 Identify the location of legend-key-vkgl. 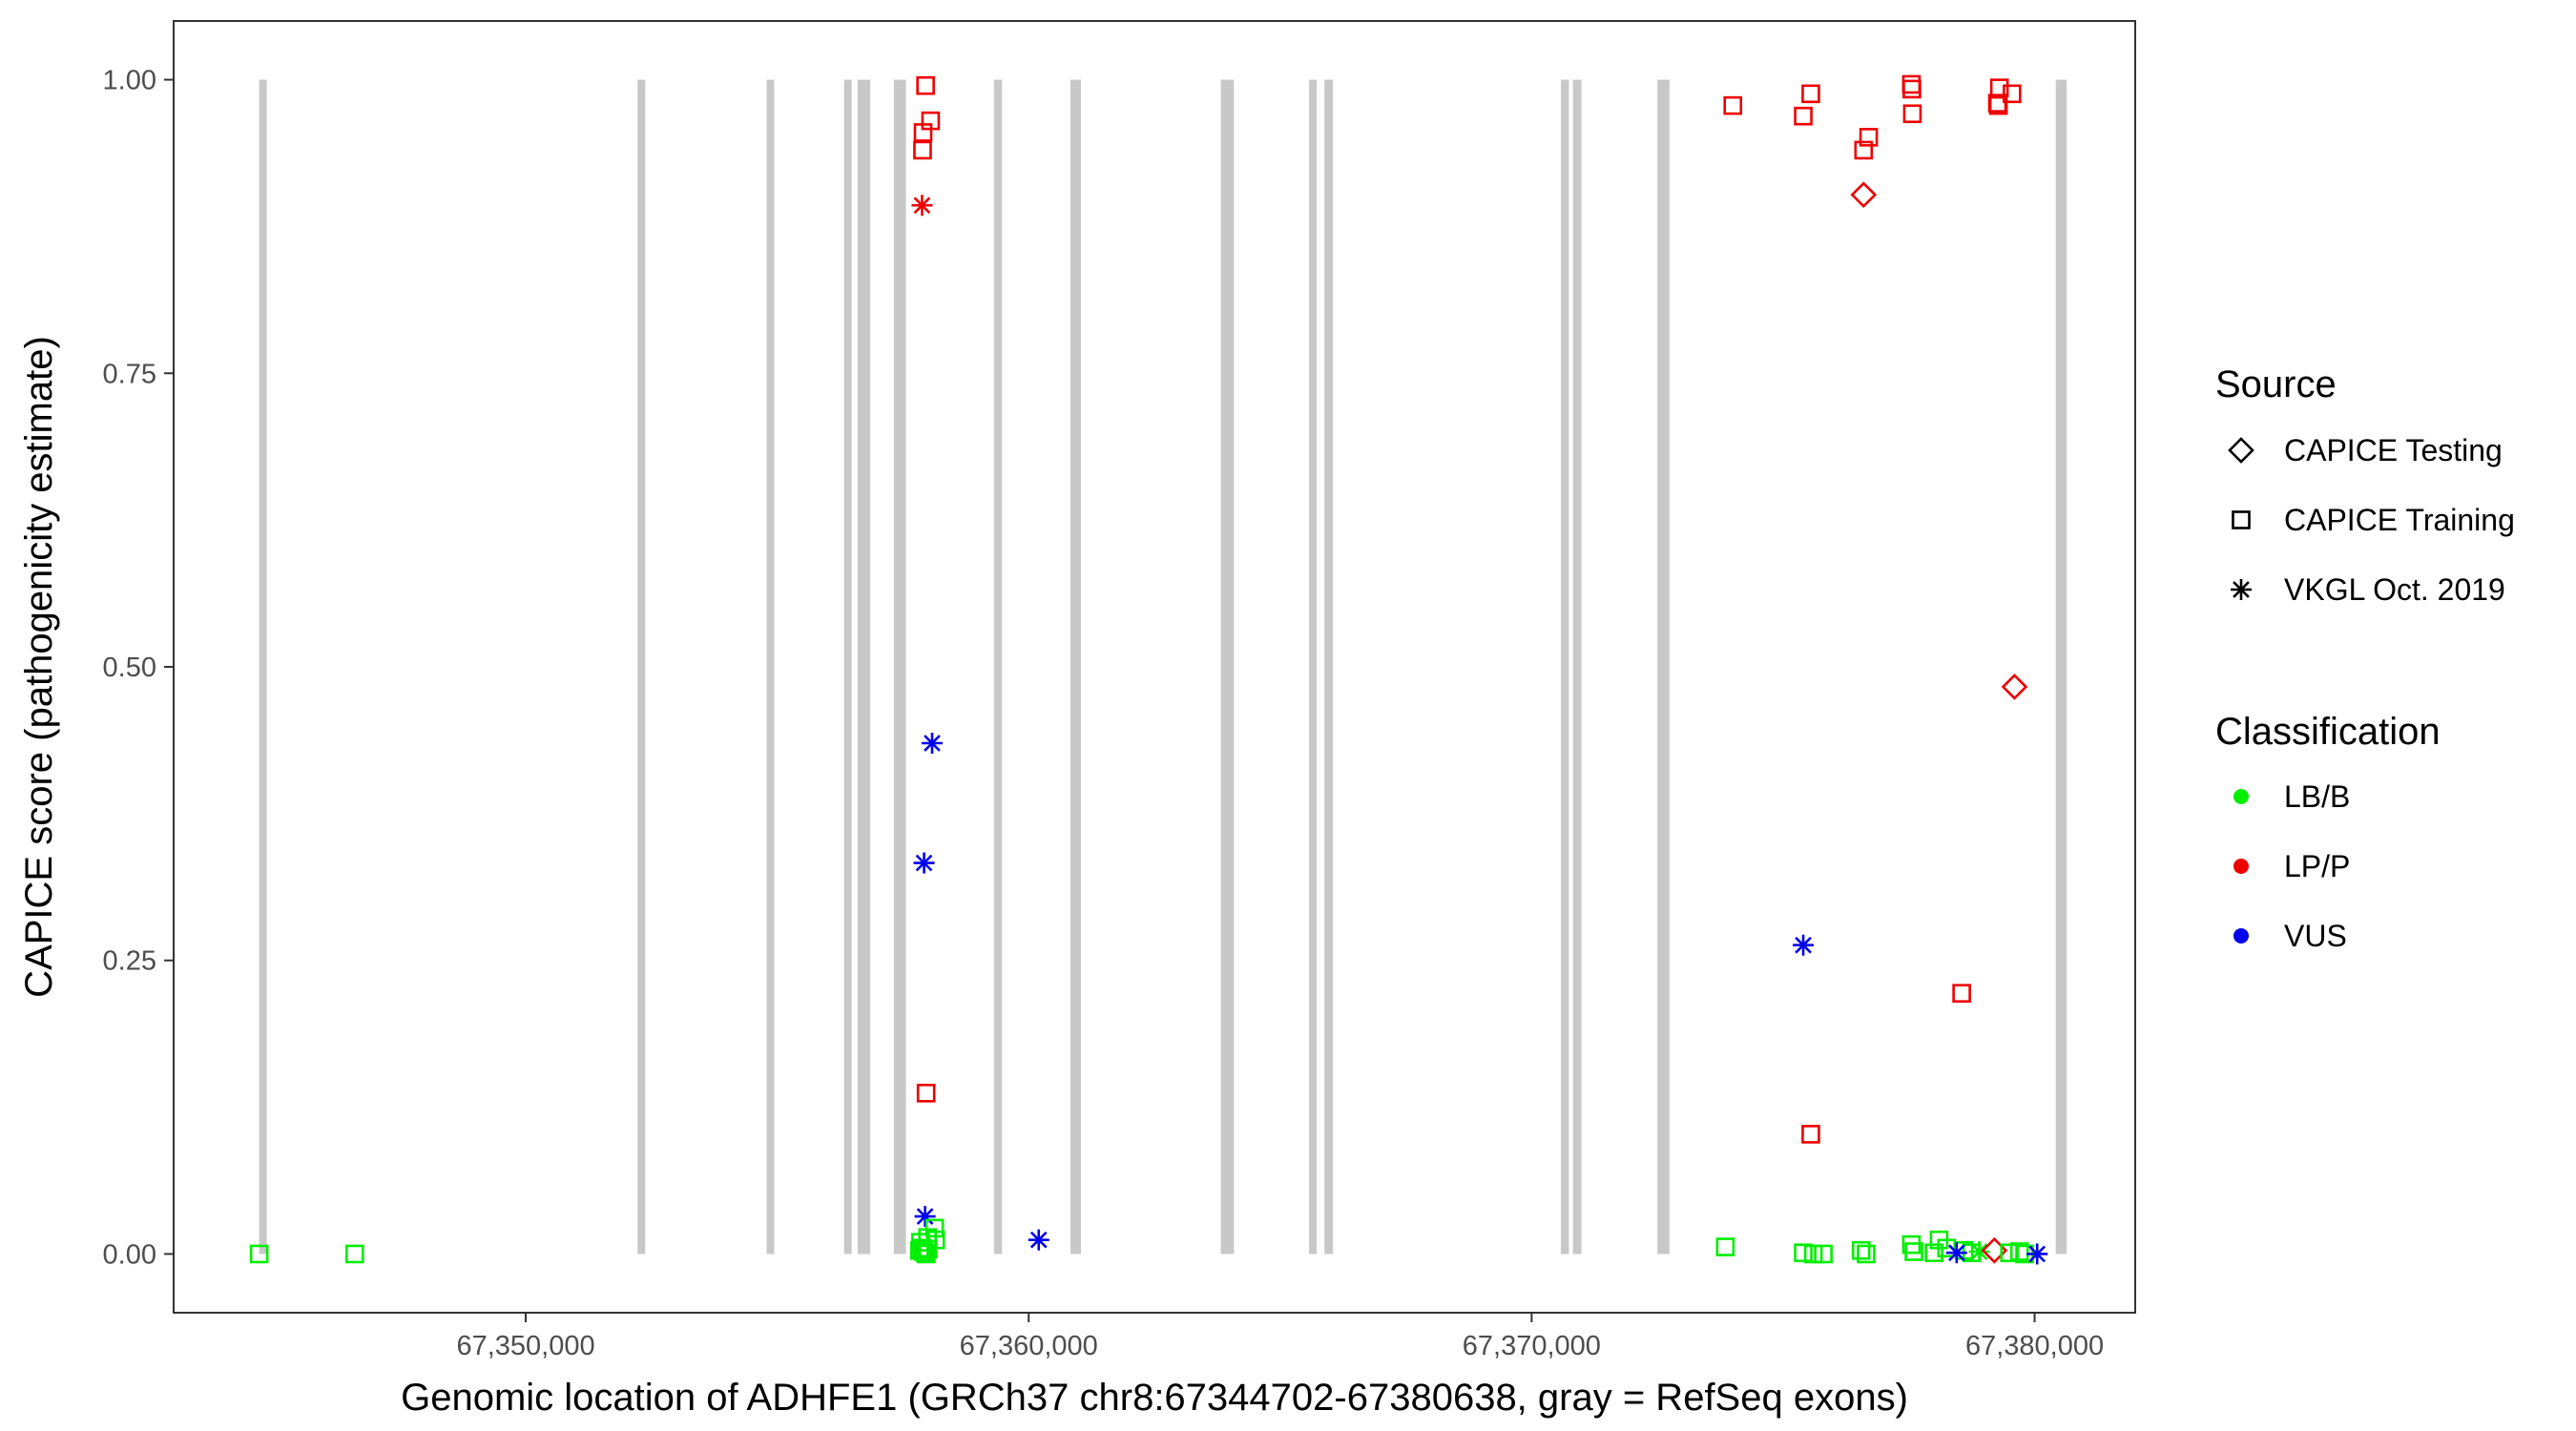
(2241, 590).